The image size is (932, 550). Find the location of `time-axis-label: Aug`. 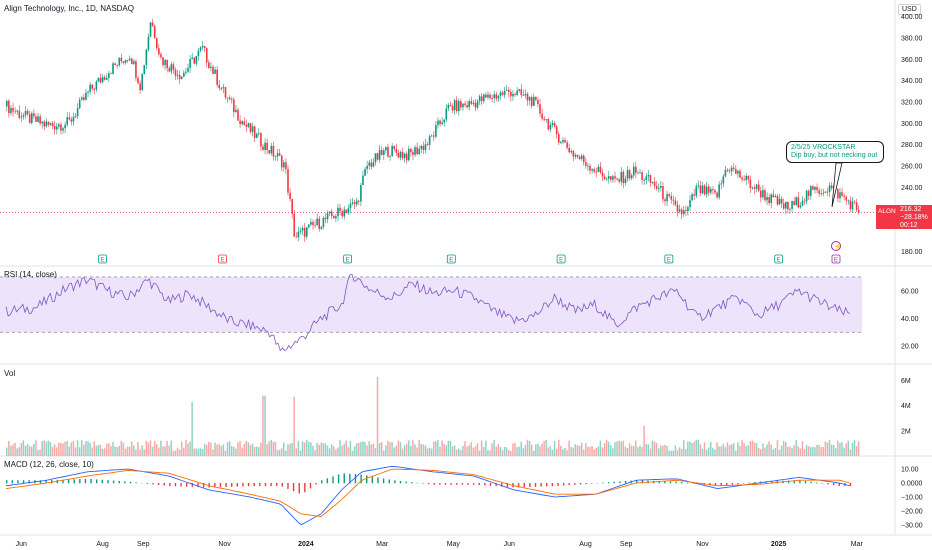

time-axis-label: Aug is located at coordinates (102, 544).